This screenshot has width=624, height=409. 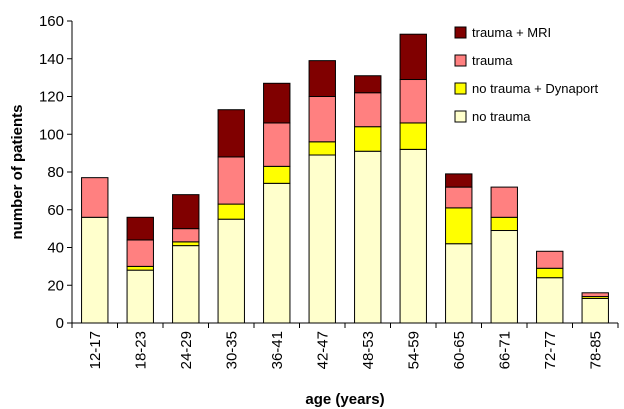 What do you see at coordinates (277, 350) in the screenshot?
I see `x-tick-label: 36-41` at bounding box center [277, 350].